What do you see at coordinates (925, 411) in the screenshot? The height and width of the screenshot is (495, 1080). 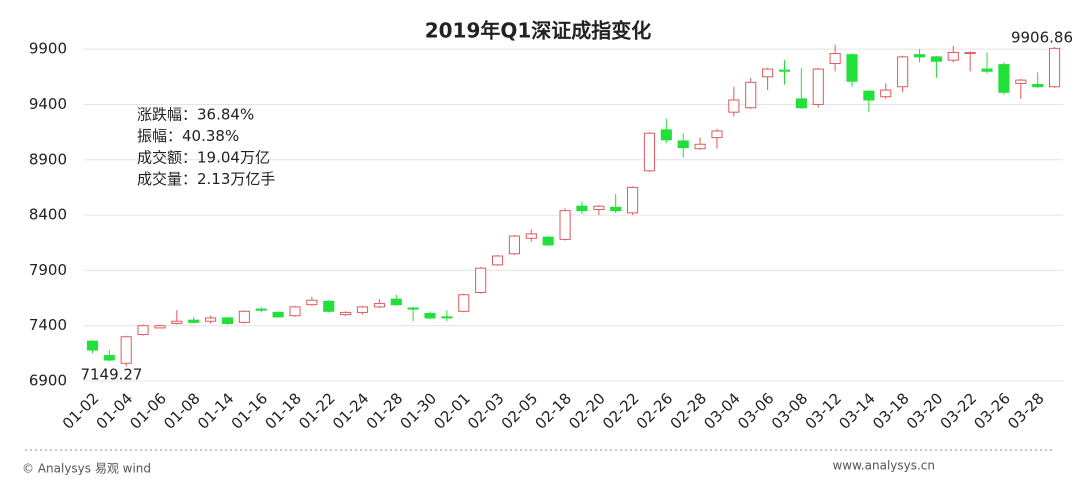 I see `x-tick-label: 03-20` at bounding box center [925, 411].